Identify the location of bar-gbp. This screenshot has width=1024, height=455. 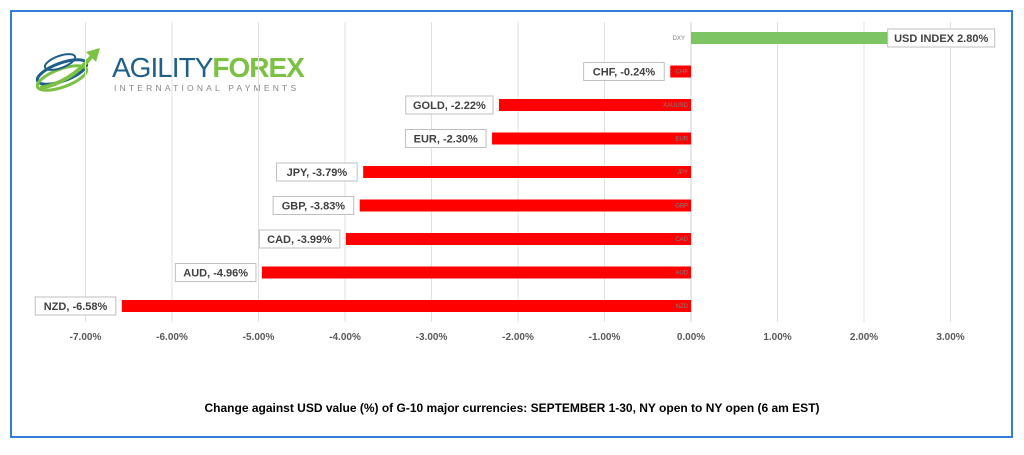
(525, 205).